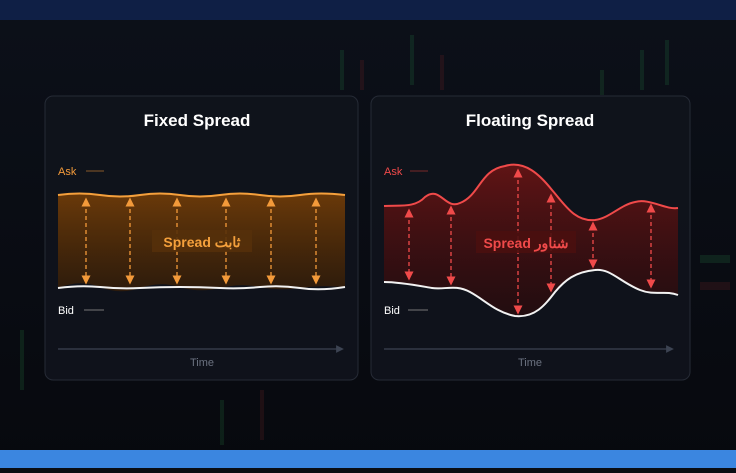  I want to click on panel-title: Fixed Spread, so click(197, 120).